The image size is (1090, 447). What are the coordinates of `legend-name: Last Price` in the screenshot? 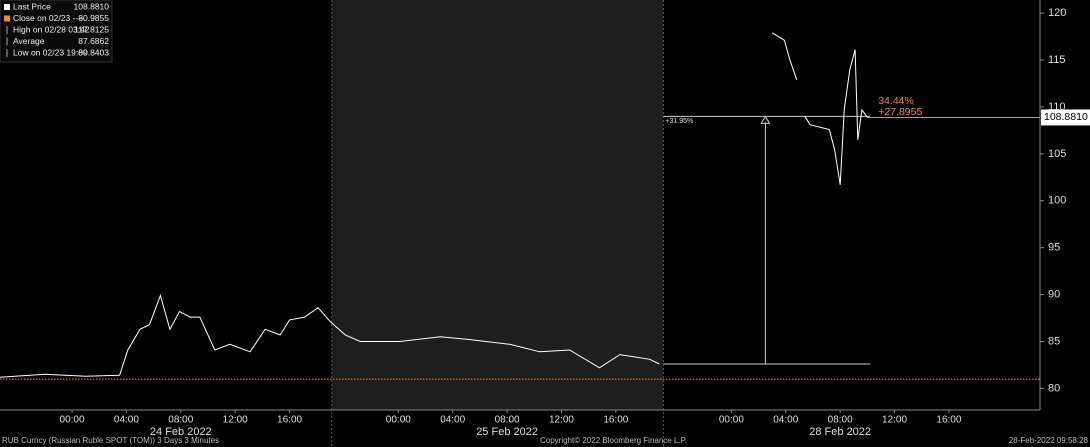 It's located at (32, 6).